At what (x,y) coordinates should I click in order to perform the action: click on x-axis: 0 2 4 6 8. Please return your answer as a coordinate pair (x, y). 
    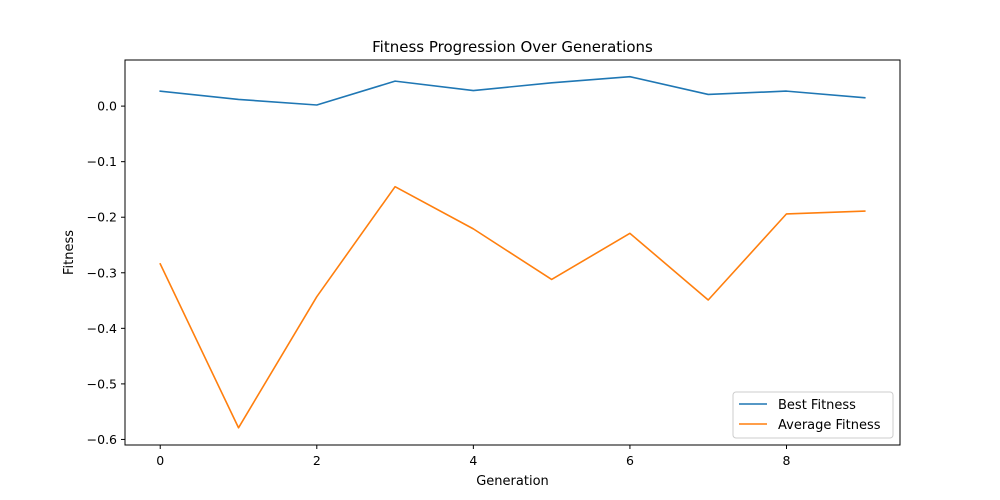
    Looking at the image, I should click on (473, 456).